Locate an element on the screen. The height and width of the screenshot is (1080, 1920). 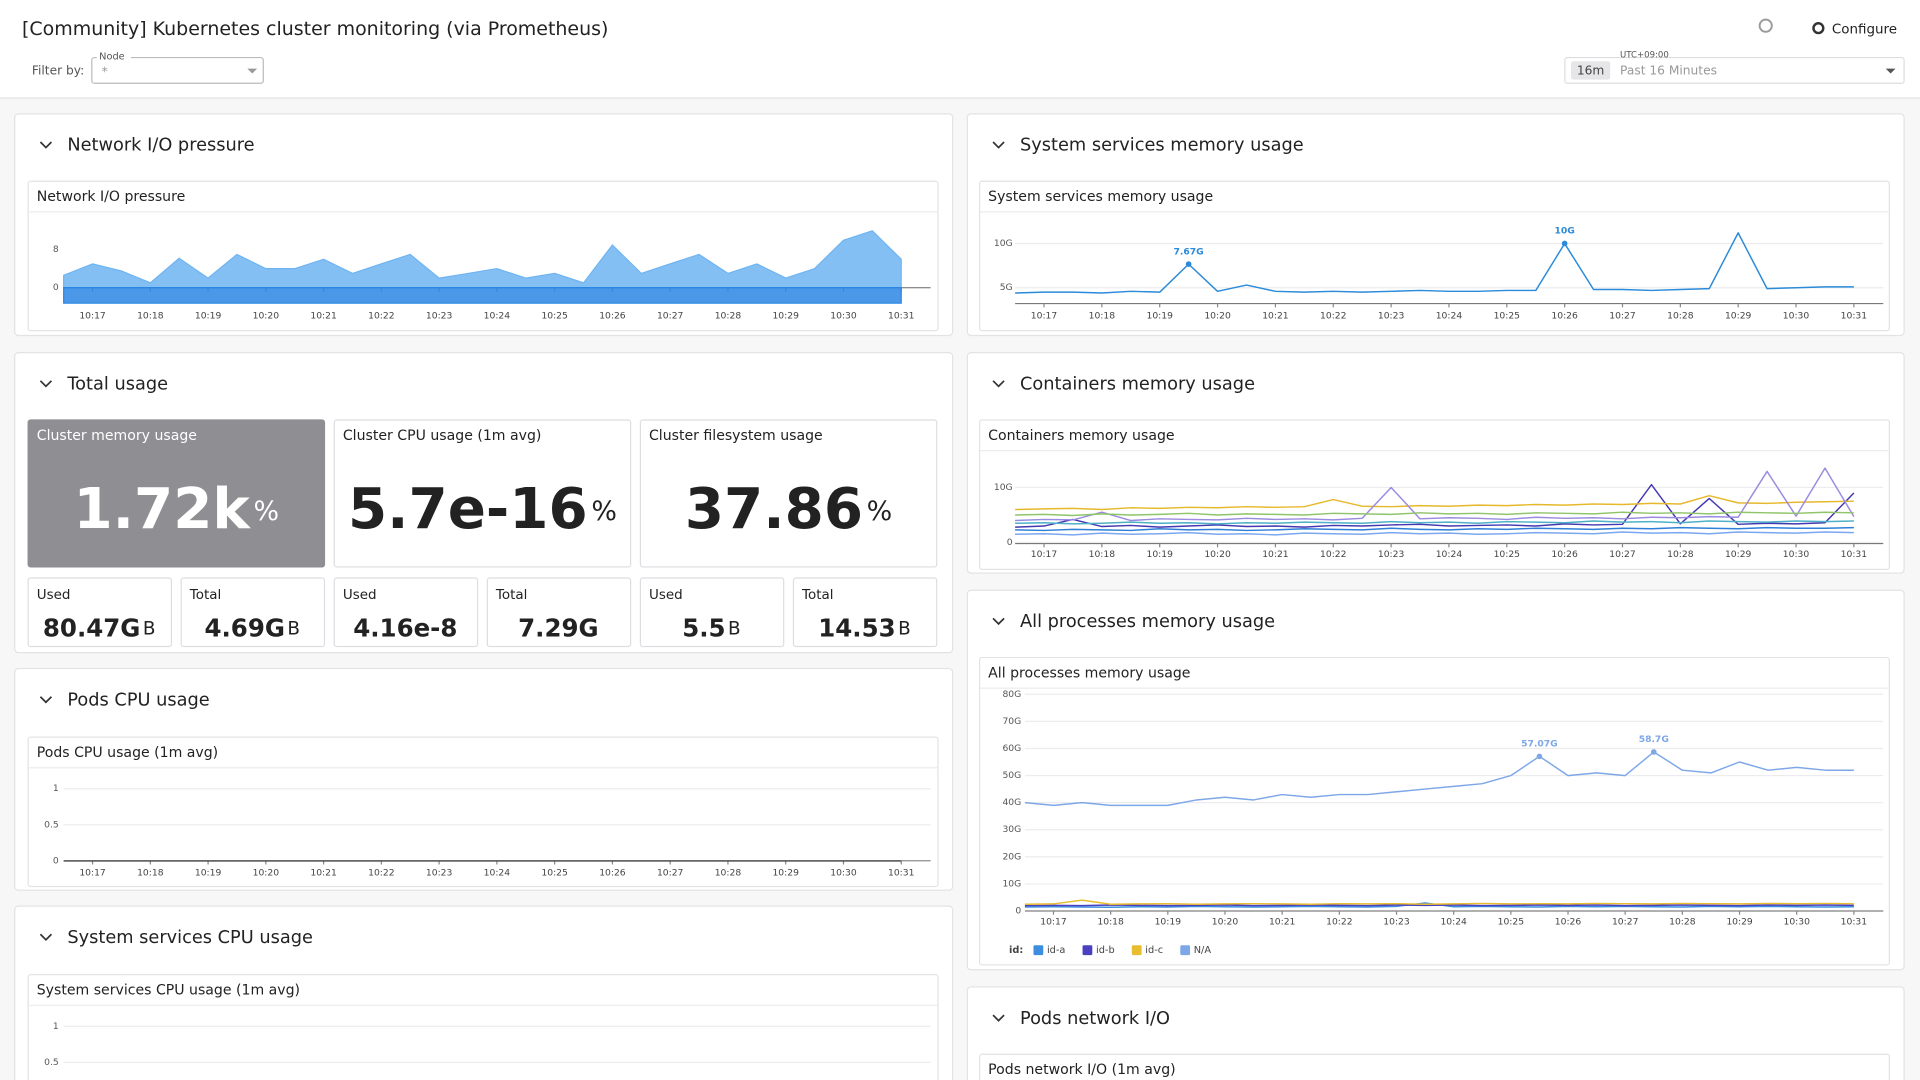
legend-label: id-b is located at coordinates (1105, 950).